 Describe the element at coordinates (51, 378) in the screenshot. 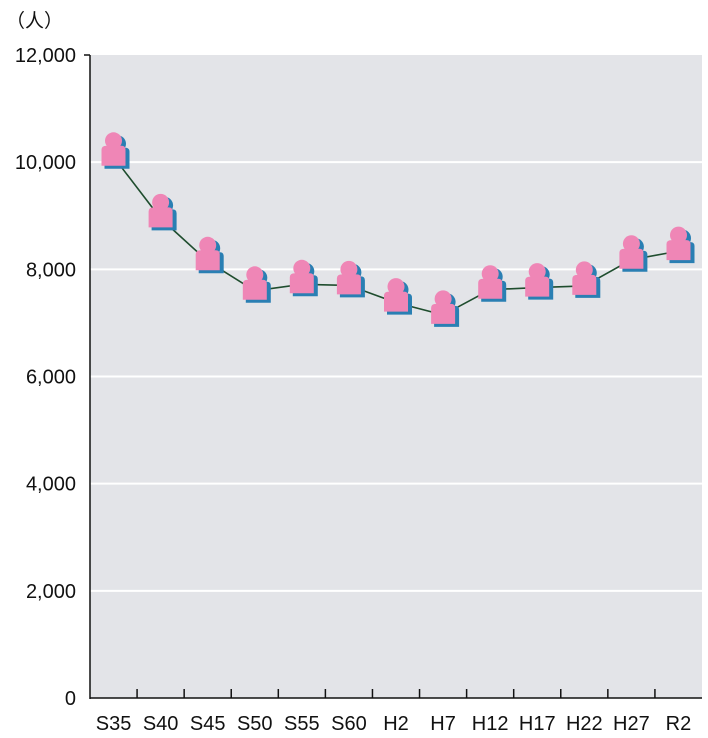

I see `y-tick-label: 6,000` at that location.